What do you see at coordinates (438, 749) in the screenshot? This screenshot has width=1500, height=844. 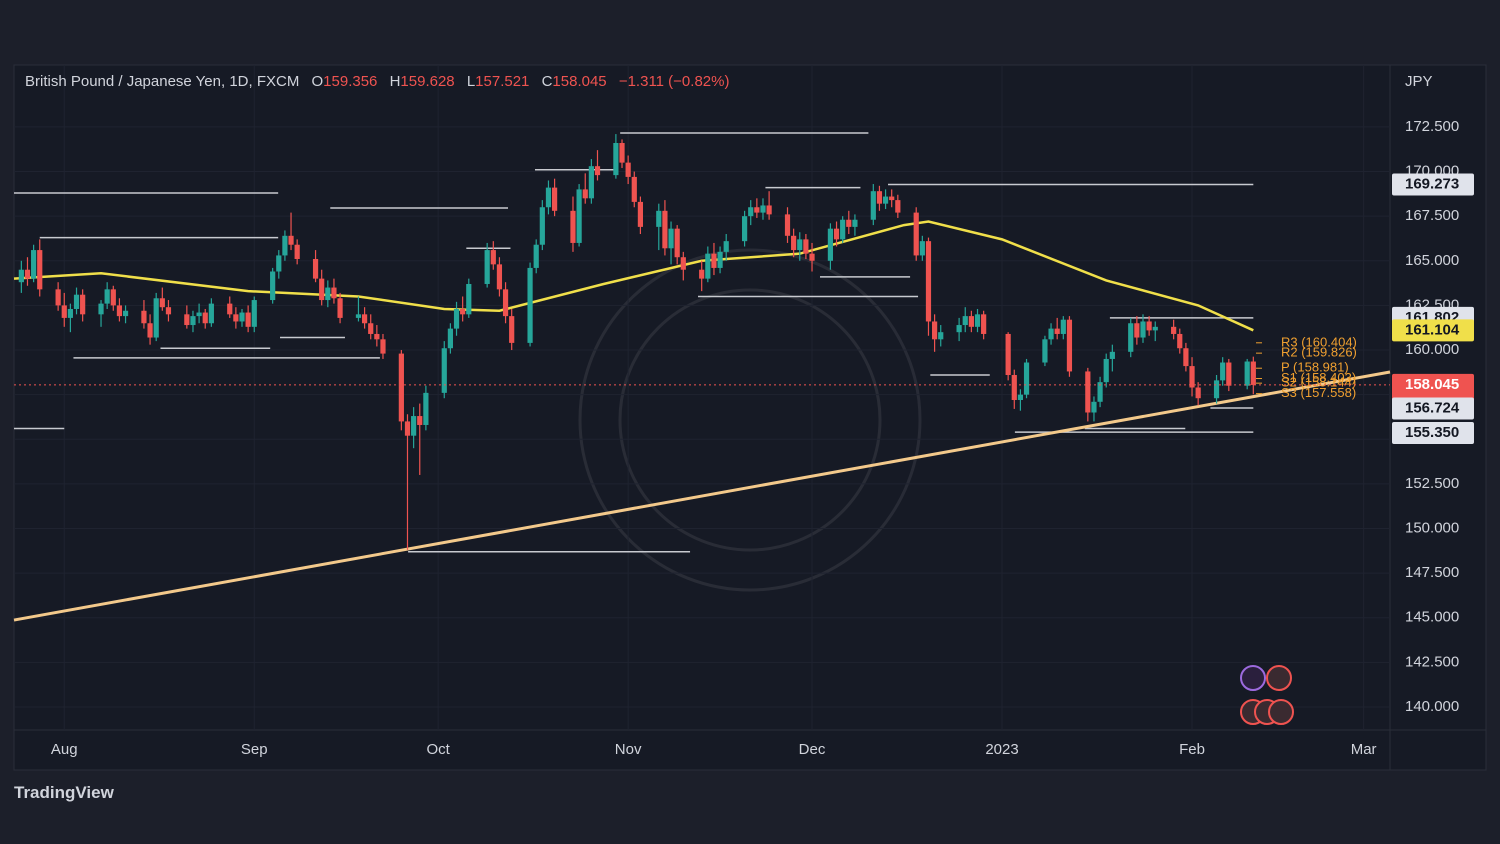 I see `x-tick-label: Oct` at bounding box center [438, 749].